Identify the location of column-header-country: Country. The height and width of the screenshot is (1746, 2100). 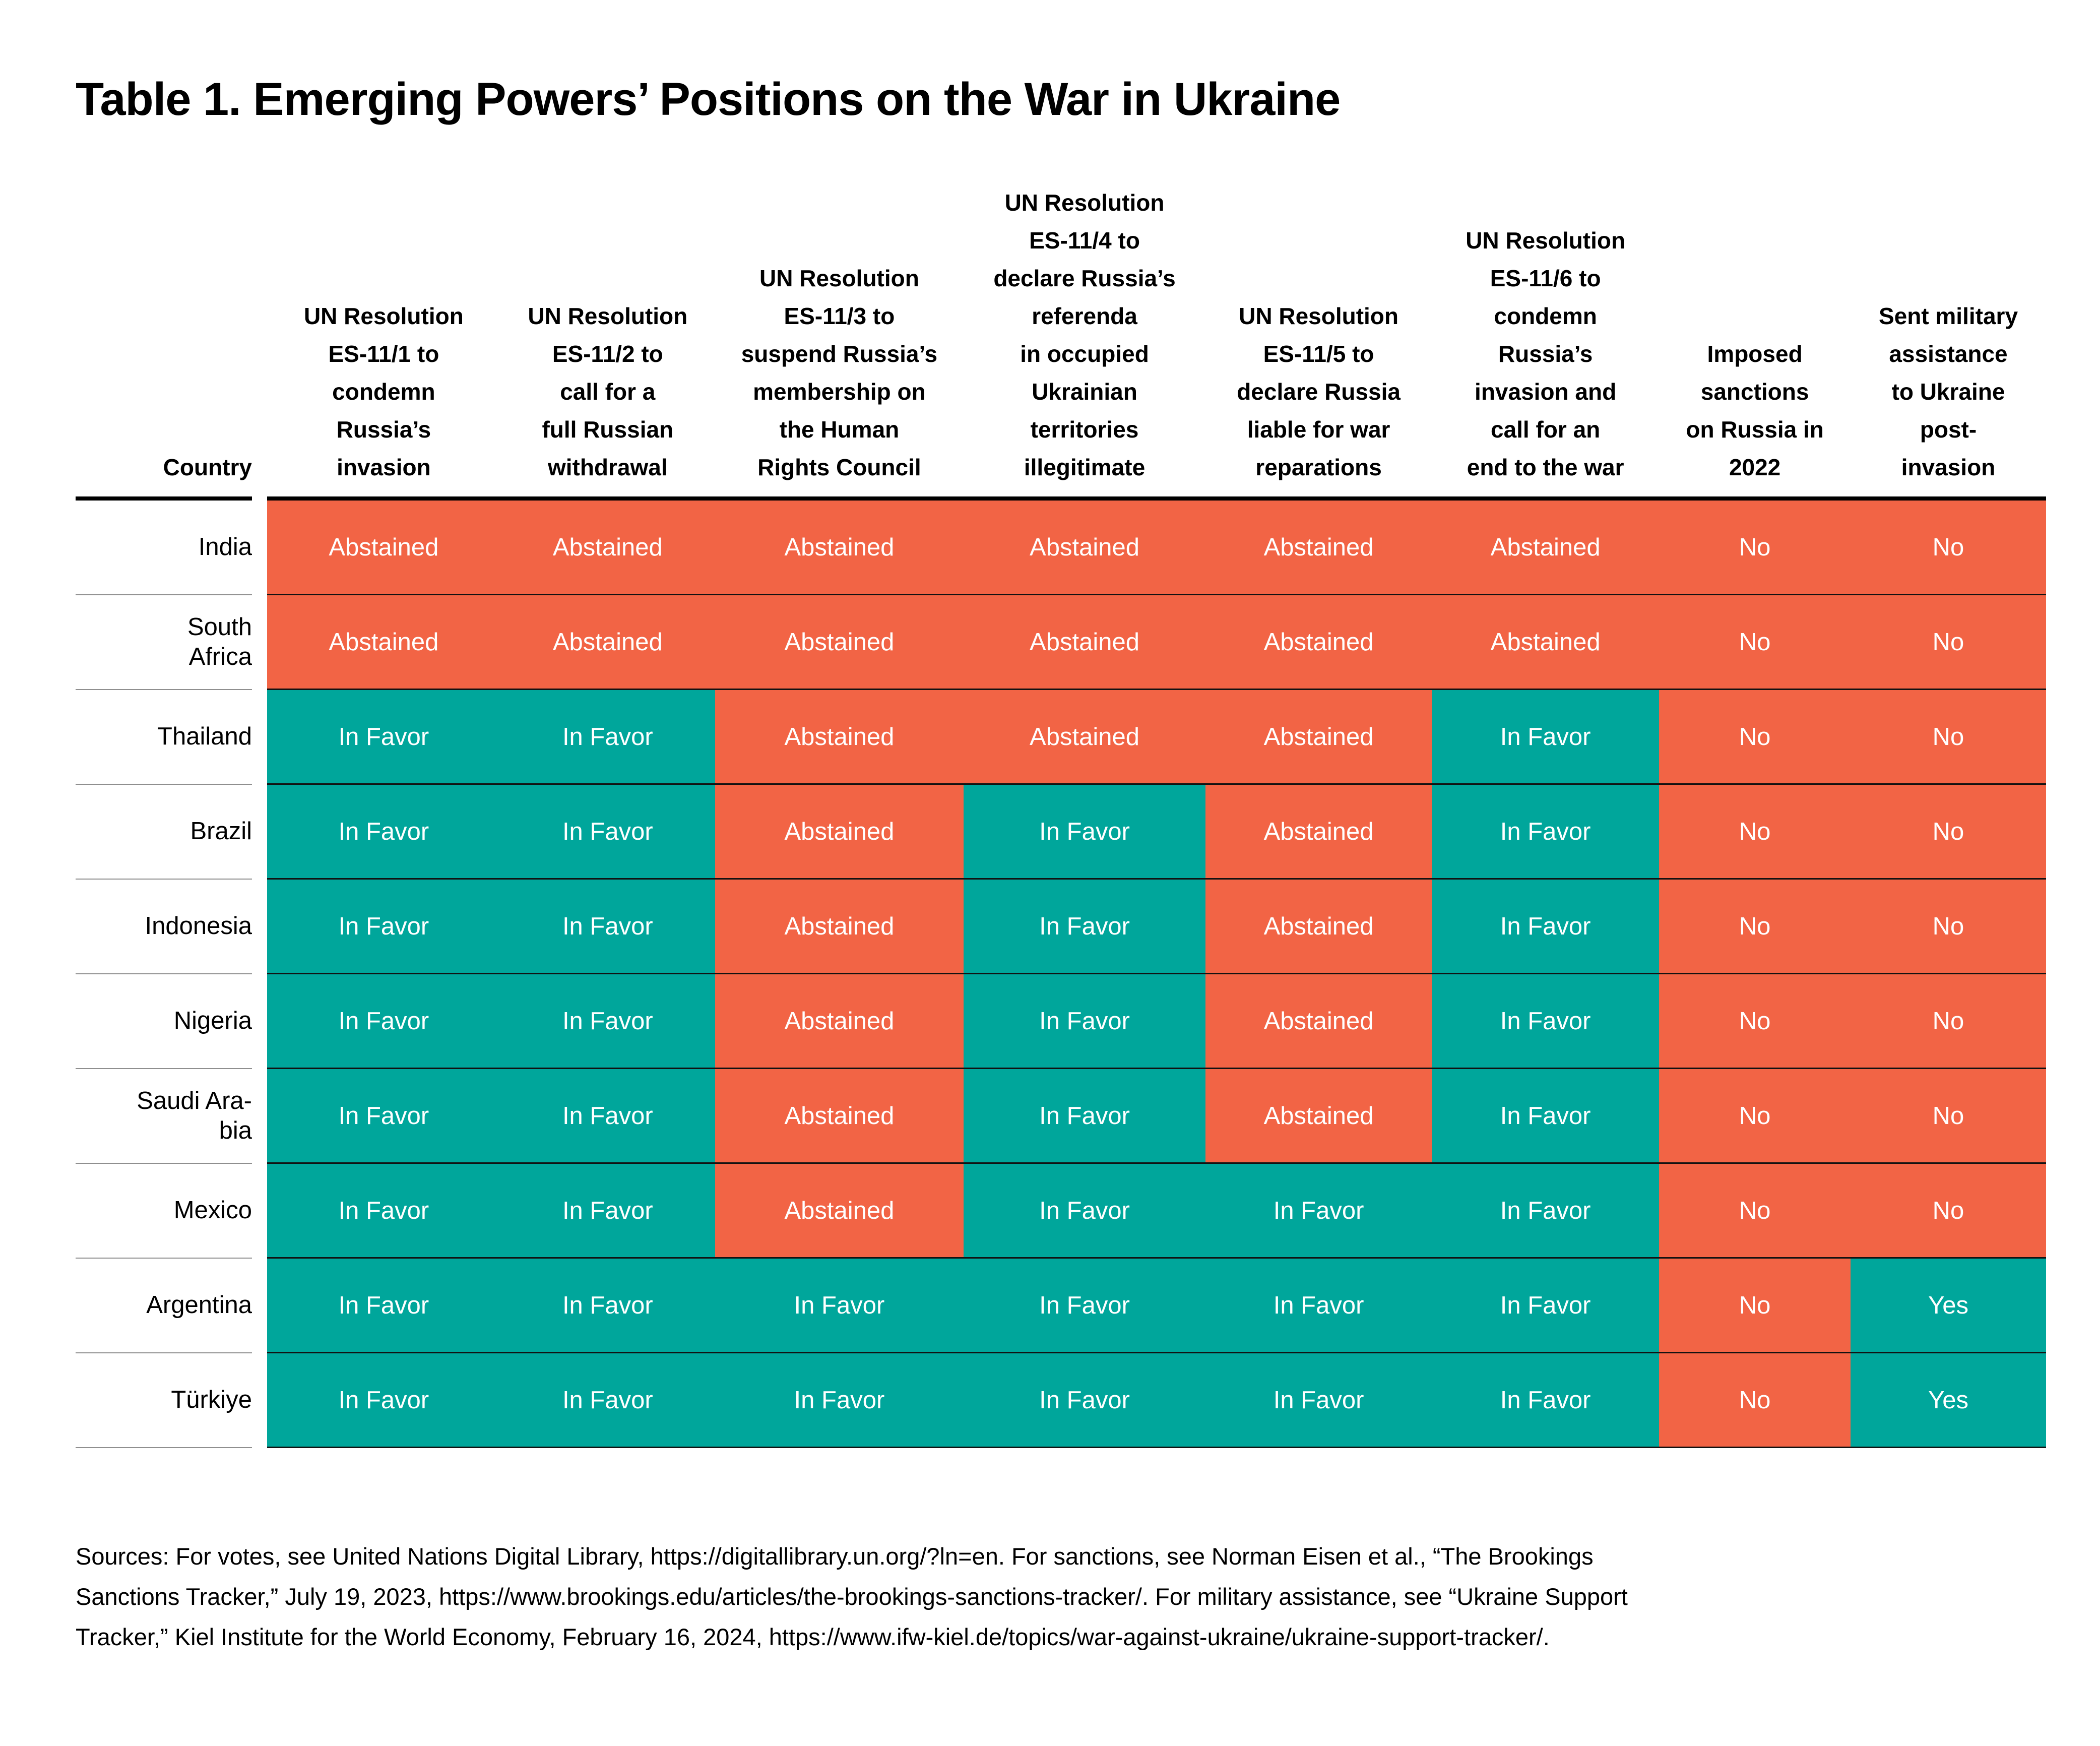
(164, 312).